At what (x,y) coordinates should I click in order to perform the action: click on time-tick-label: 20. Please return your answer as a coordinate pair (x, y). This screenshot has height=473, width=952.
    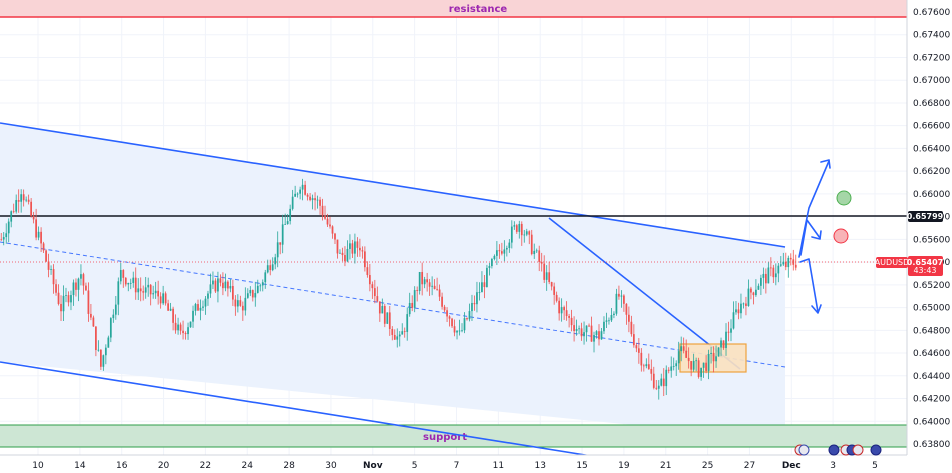
    Looking at the image, I should click on (164, 466).